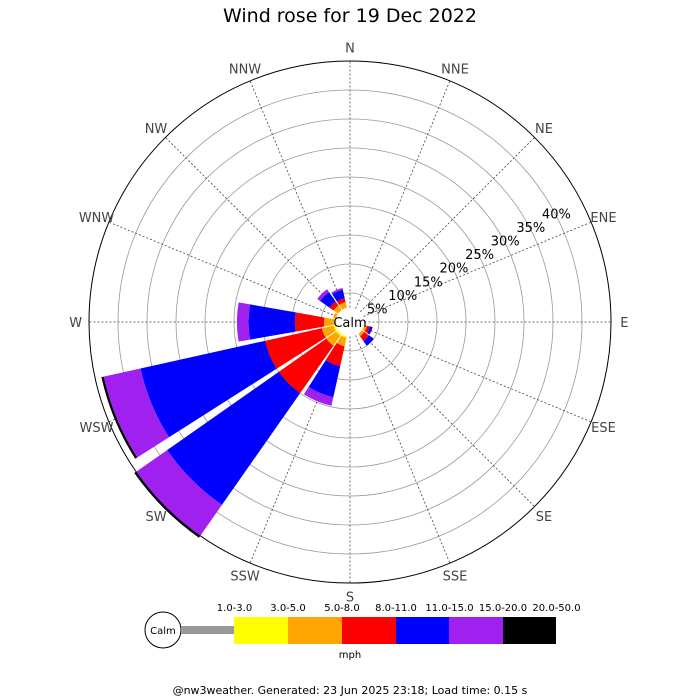  Describe the element at coordinates (479, 255) in the screenshot. I see `radial-tick-label: 25%` at that location.